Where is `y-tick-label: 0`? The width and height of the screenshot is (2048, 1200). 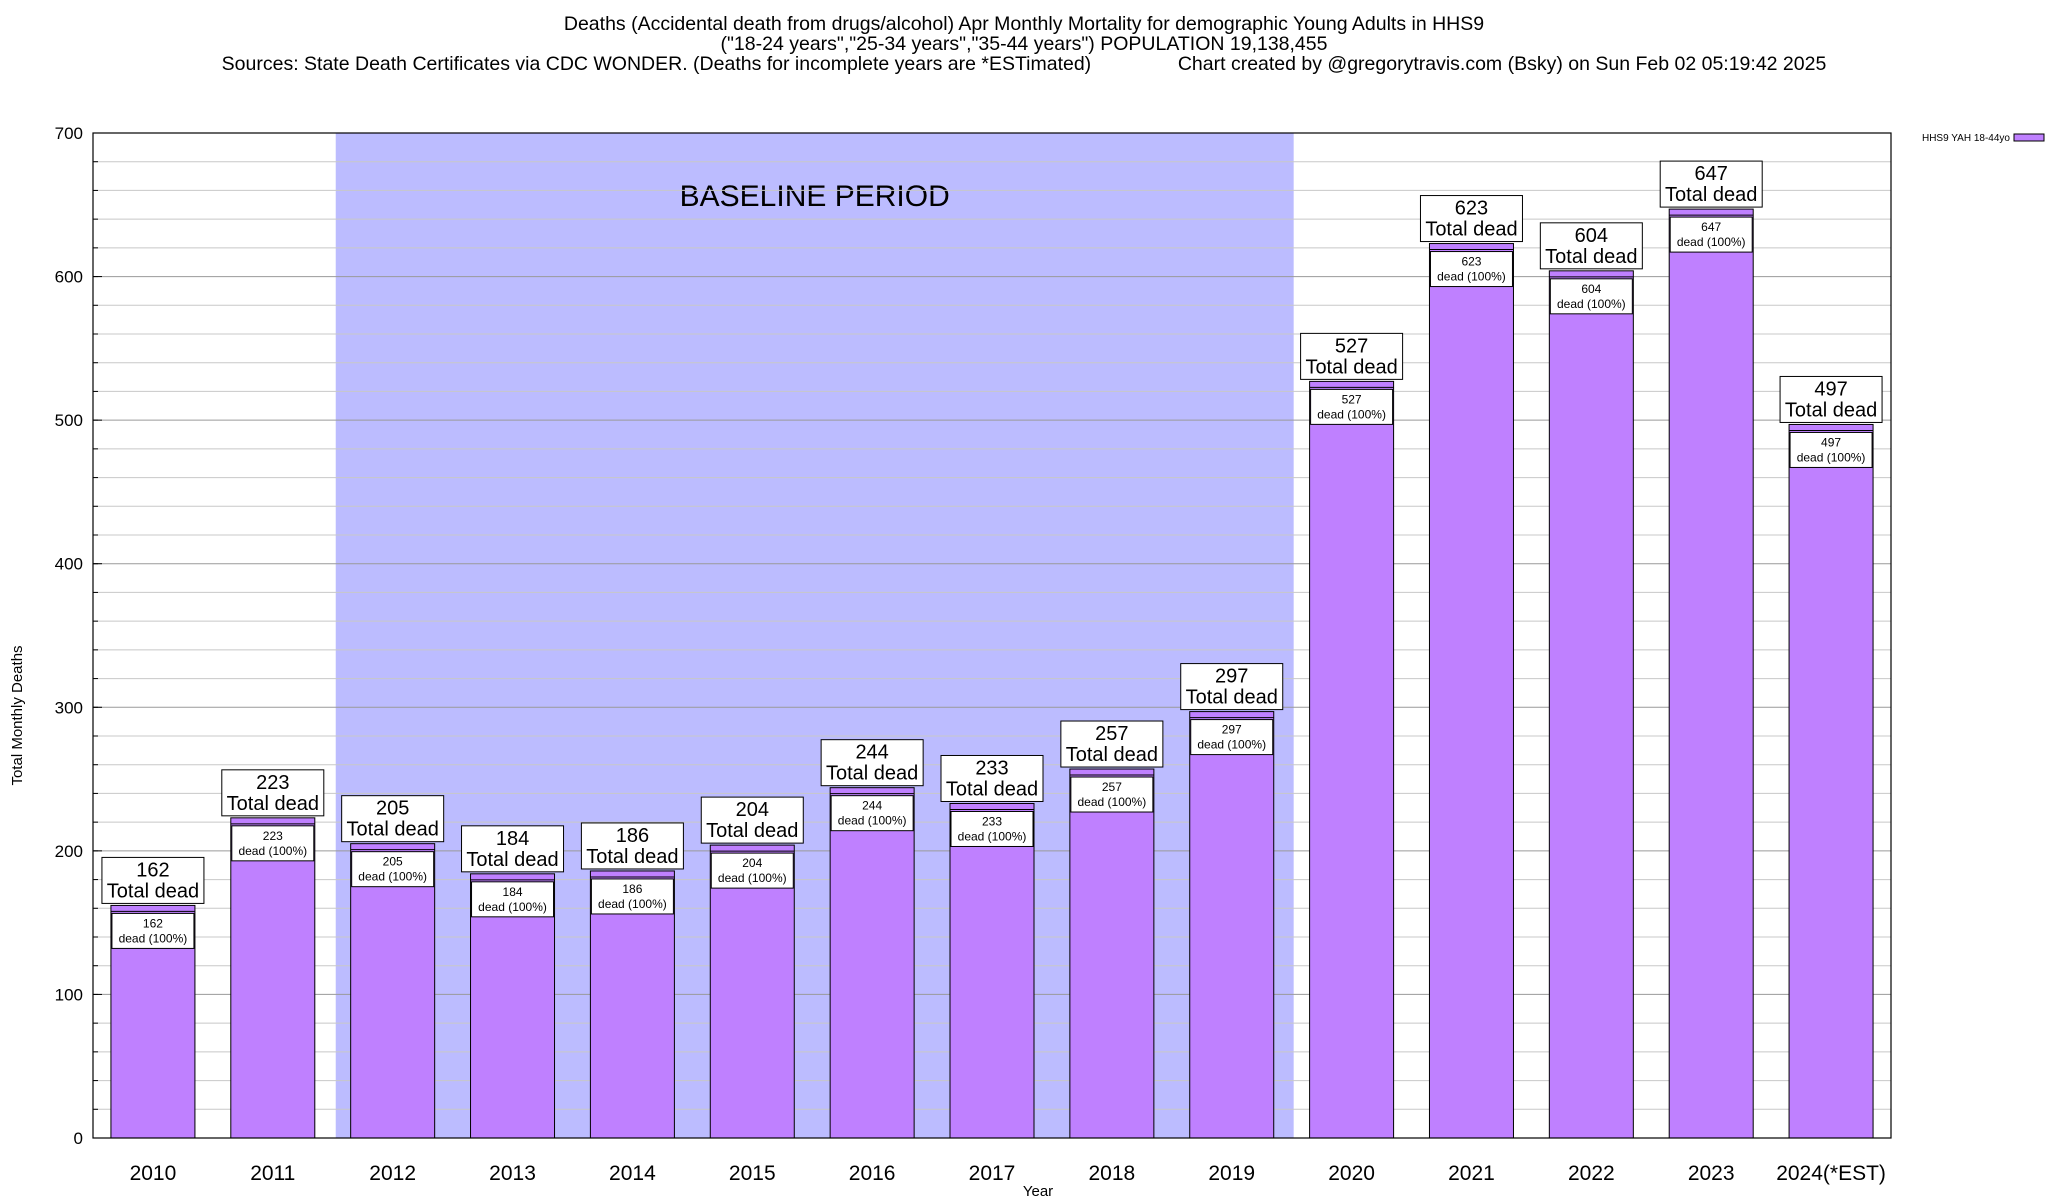
y-tick-label: 0 is located at coordinates (78, 1138).